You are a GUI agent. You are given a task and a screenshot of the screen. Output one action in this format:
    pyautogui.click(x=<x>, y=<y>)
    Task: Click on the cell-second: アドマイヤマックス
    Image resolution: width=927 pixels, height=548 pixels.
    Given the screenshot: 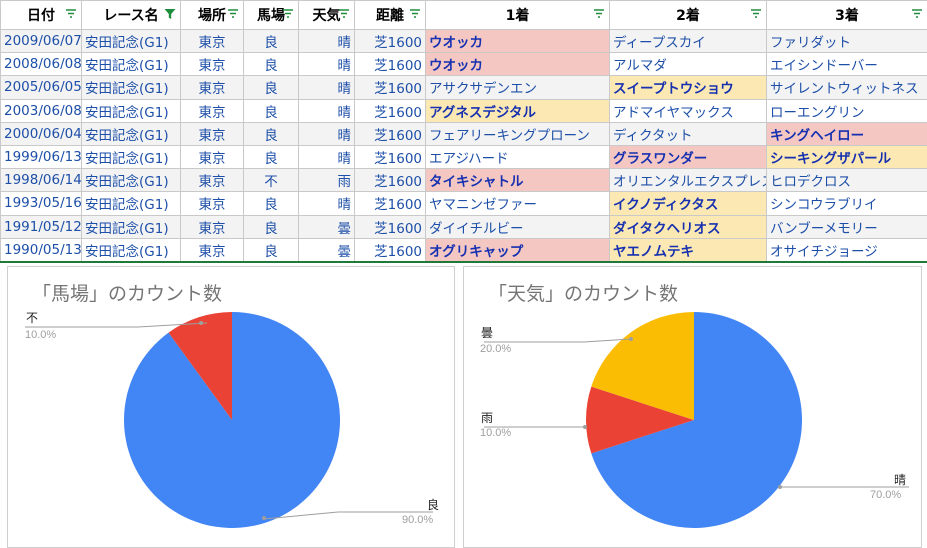 What is the action you would take?
    pyautogui.click(x=688, y=110)
    